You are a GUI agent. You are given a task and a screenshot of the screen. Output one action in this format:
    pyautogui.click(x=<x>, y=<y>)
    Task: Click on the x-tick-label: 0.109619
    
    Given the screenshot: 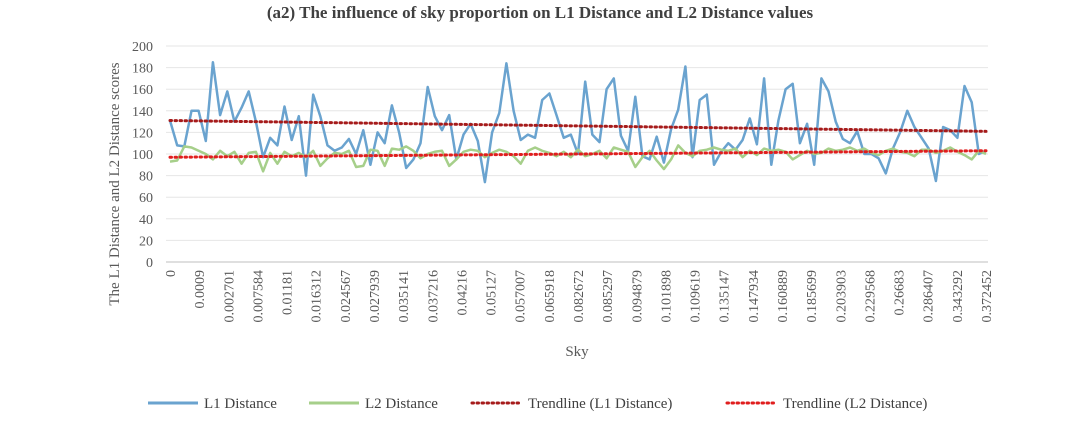 What is the action you would take?
    pyautogui.click(x=696, y=296)
    